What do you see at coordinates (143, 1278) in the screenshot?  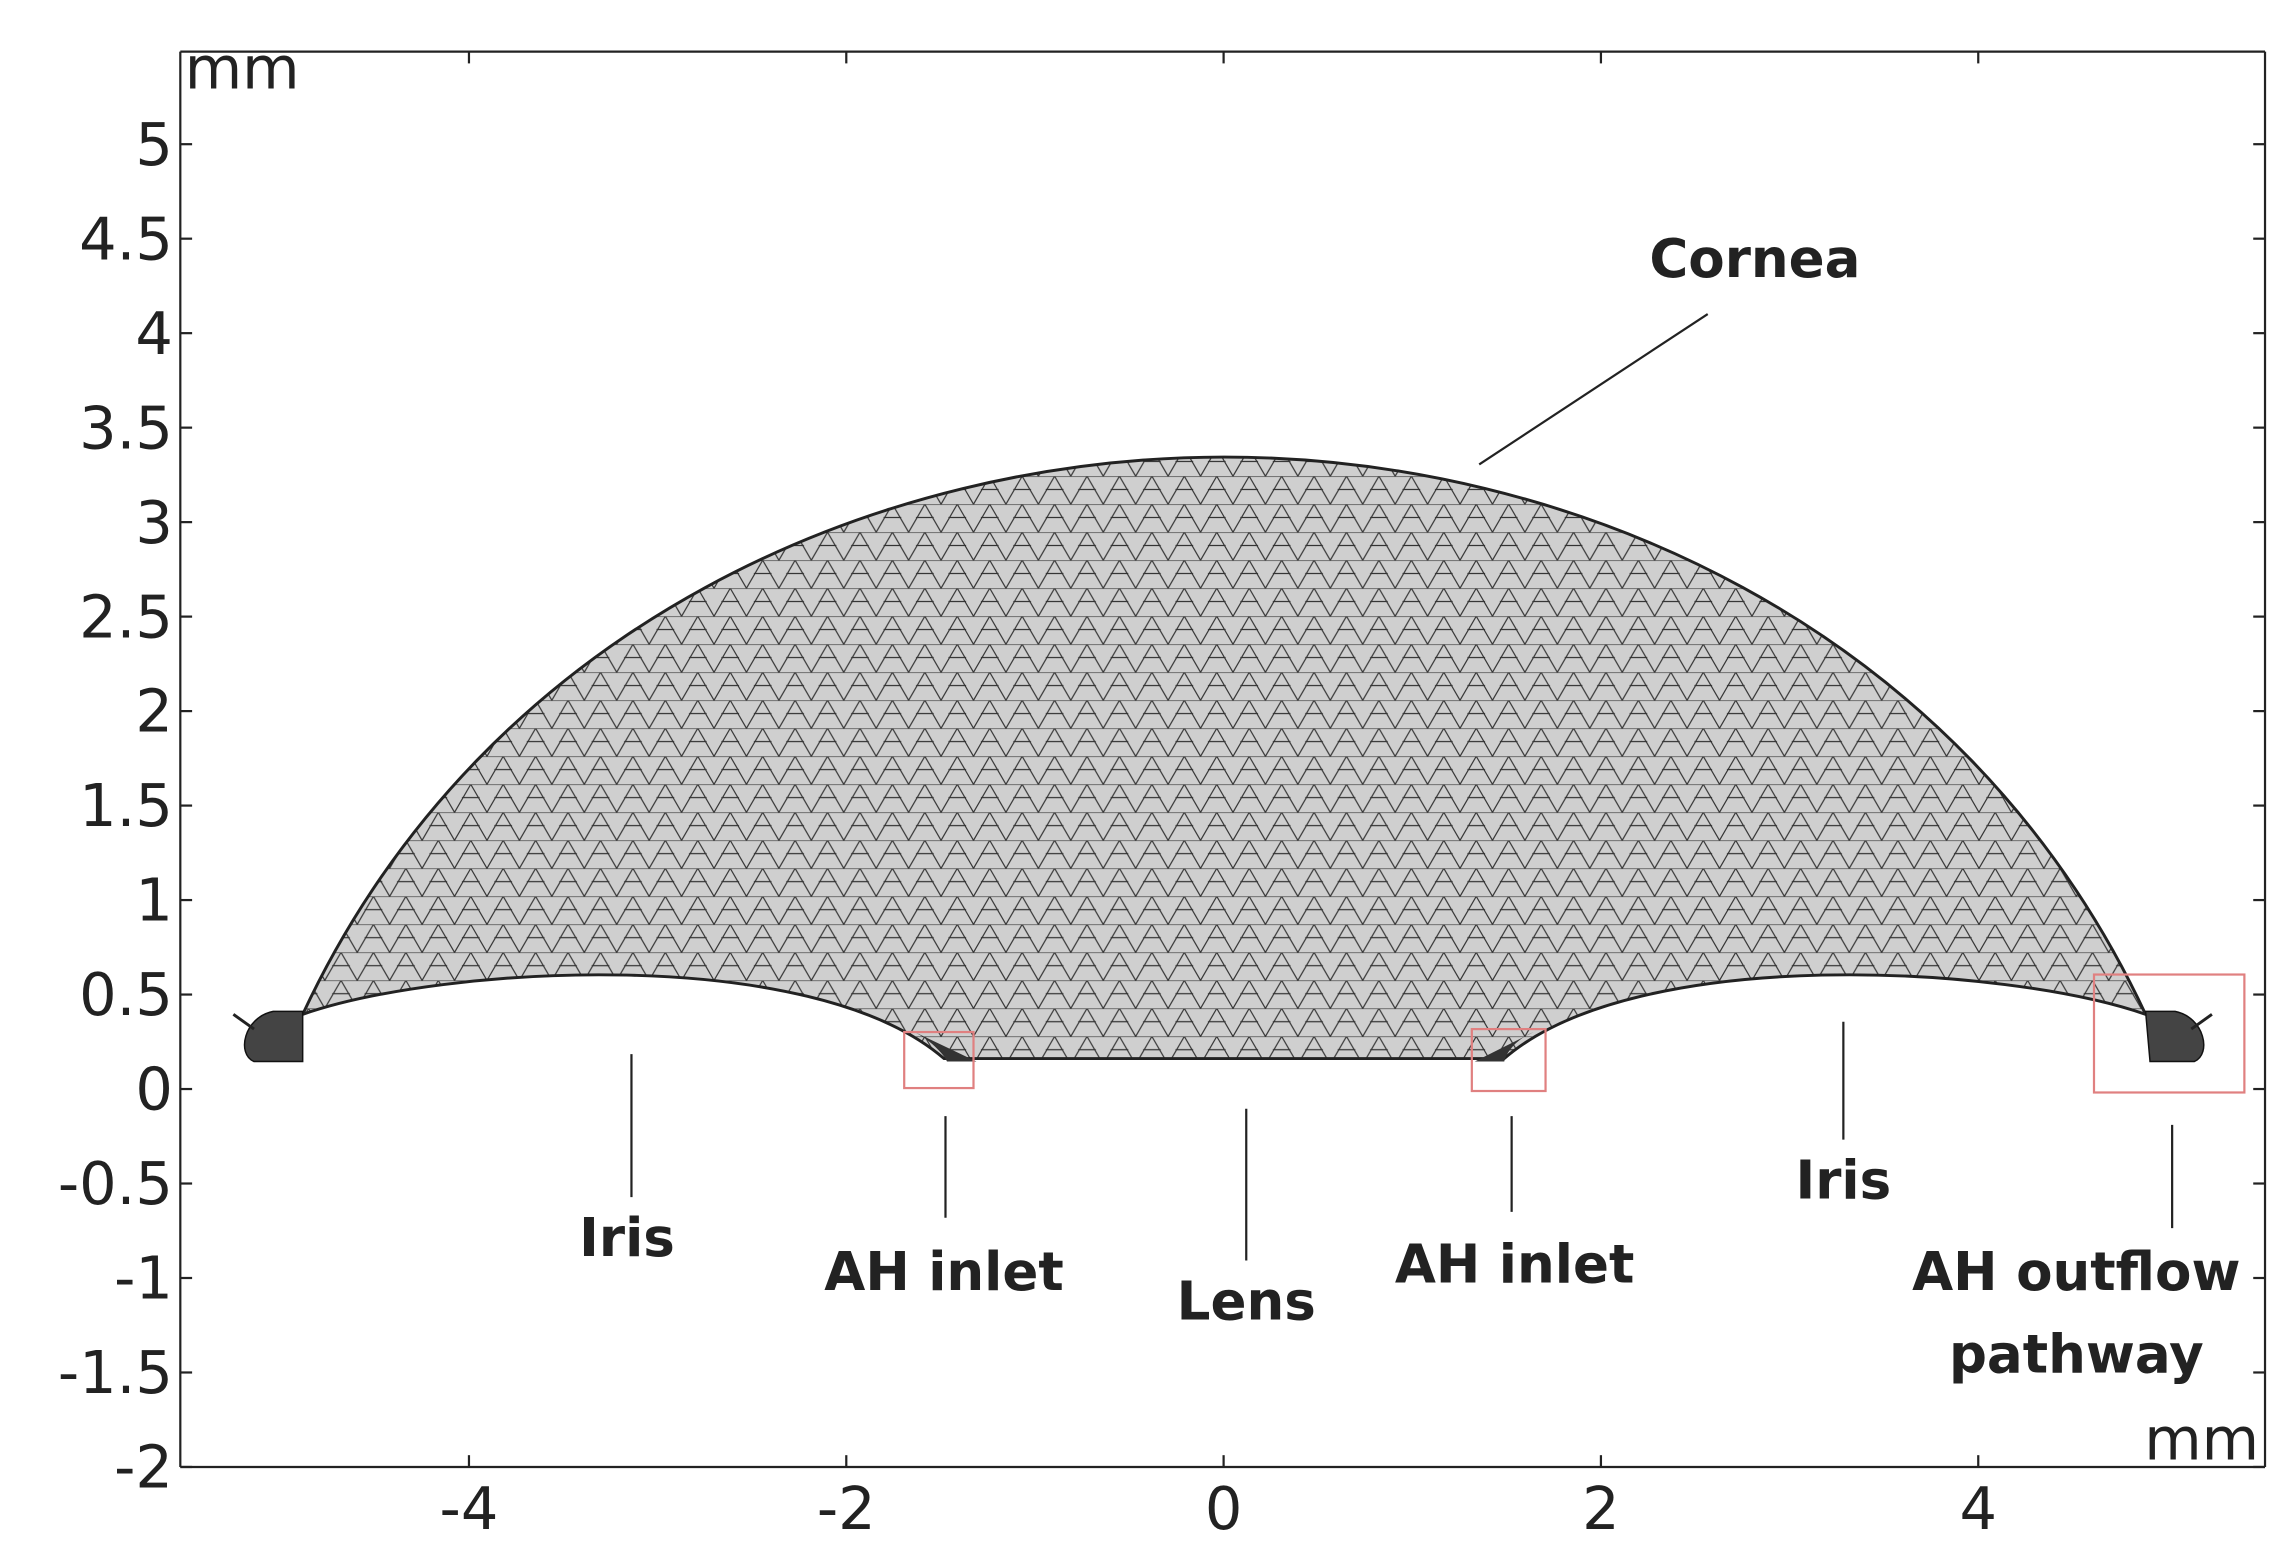 I see `y-tick-label: -1` at bounding box center [143, 1278].